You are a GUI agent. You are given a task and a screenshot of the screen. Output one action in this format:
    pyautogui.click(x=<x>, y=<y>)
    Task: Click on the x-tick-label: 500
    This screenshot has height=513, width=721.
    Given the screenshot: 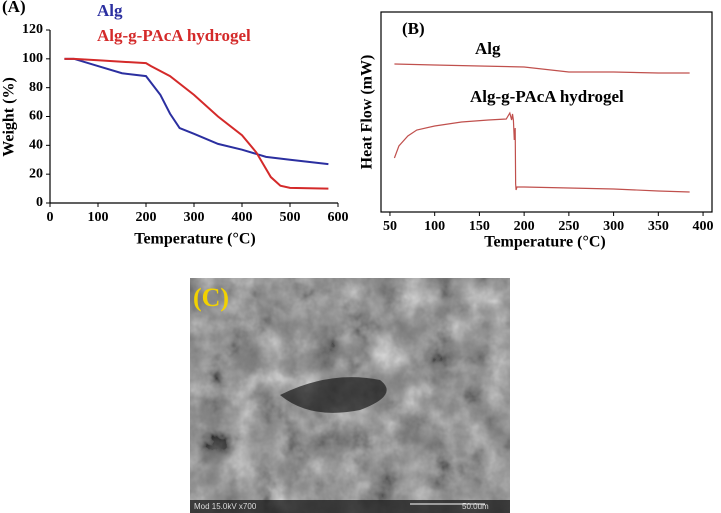 What is the action you would take?
    pyautogui.click(x=290, y=217)
    